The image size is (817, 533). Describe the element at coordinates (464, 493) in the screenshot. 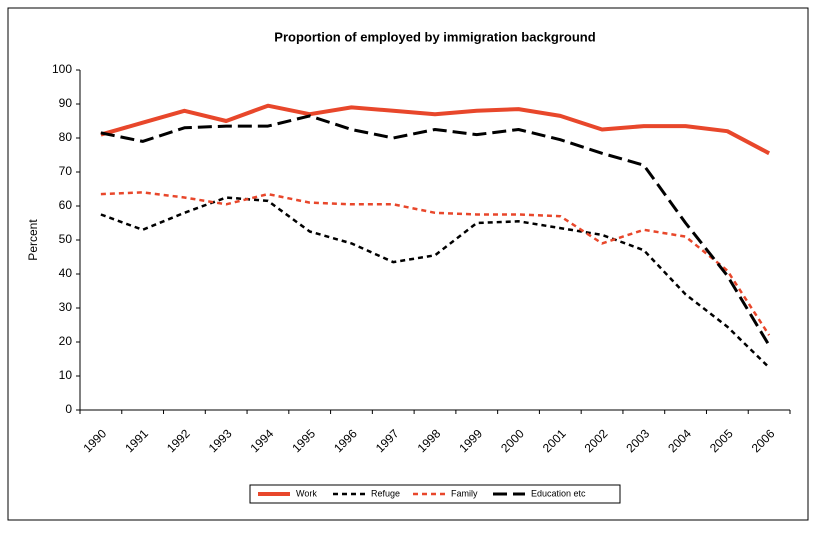

I see `legend-label: Family` at that location.